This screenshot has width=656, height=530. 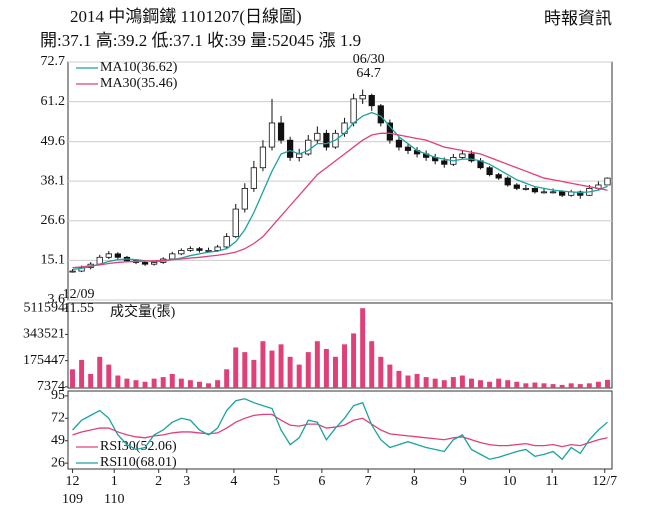 What do you see at coordinates (51, 386) in the screenshot?
I see `y-tick-label: 7374` at bounding box center [51, 386].